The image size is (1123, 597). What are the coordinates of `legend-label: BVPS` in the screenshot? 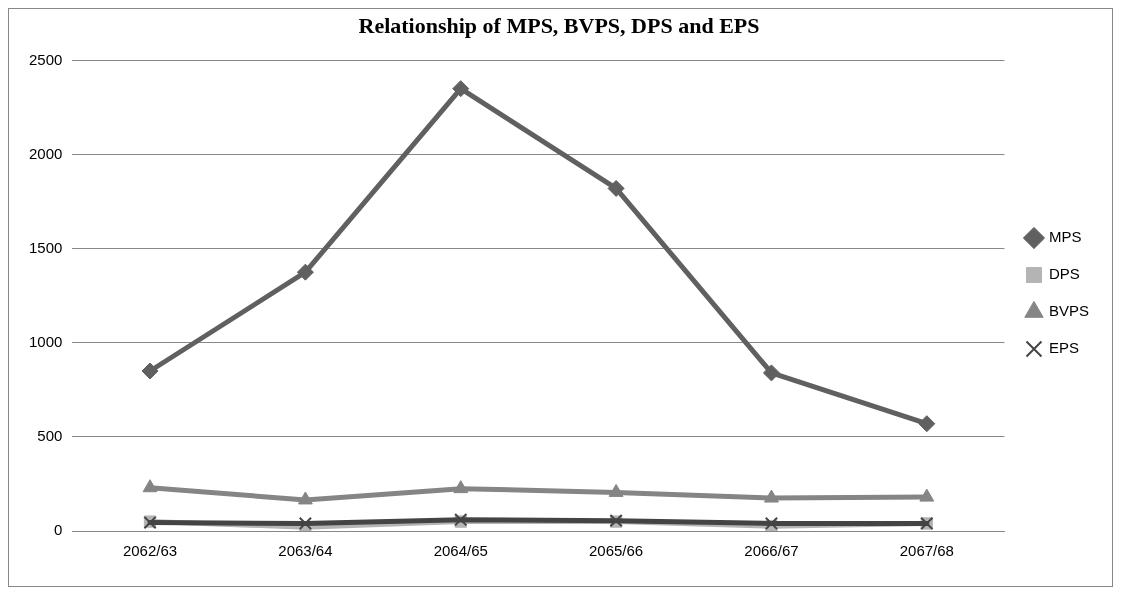 It's located at (1069, 311).